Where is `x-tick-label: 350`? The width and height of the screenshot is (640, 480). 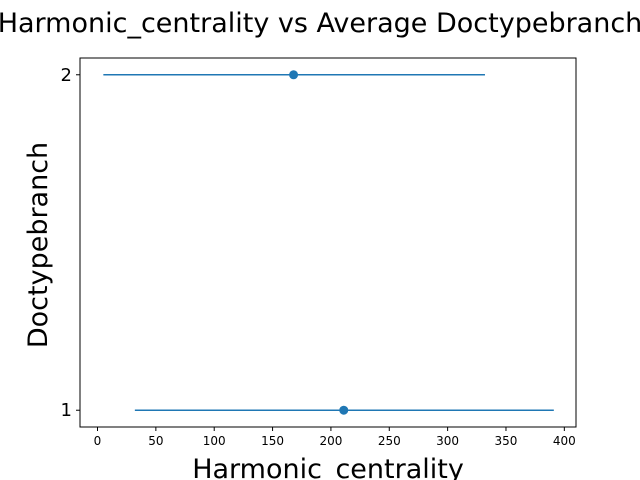 x-tick-label: 350 is located at coordinates (506, 441).